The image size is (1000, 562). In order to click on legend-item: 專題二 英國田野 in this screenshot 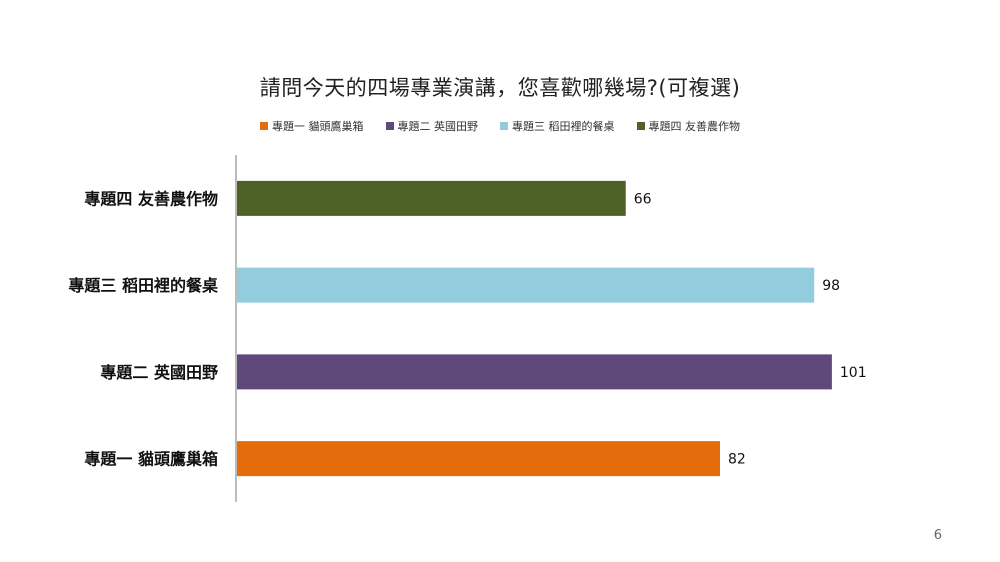, I will do `click(432, 126)`.